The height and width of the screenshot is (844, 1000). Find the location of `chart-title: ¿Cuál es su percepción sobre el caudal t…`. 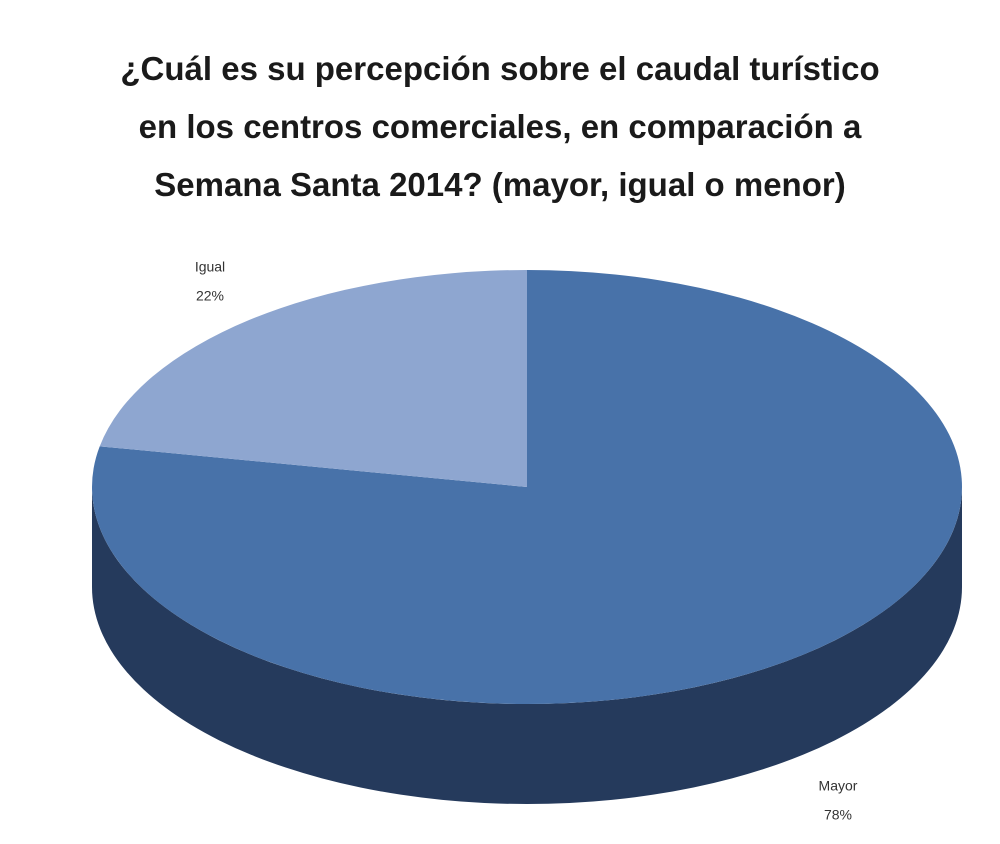

chart-title: ¿Cuál es su percepción sobre el caudal t… is located at coordinates (500, 126).